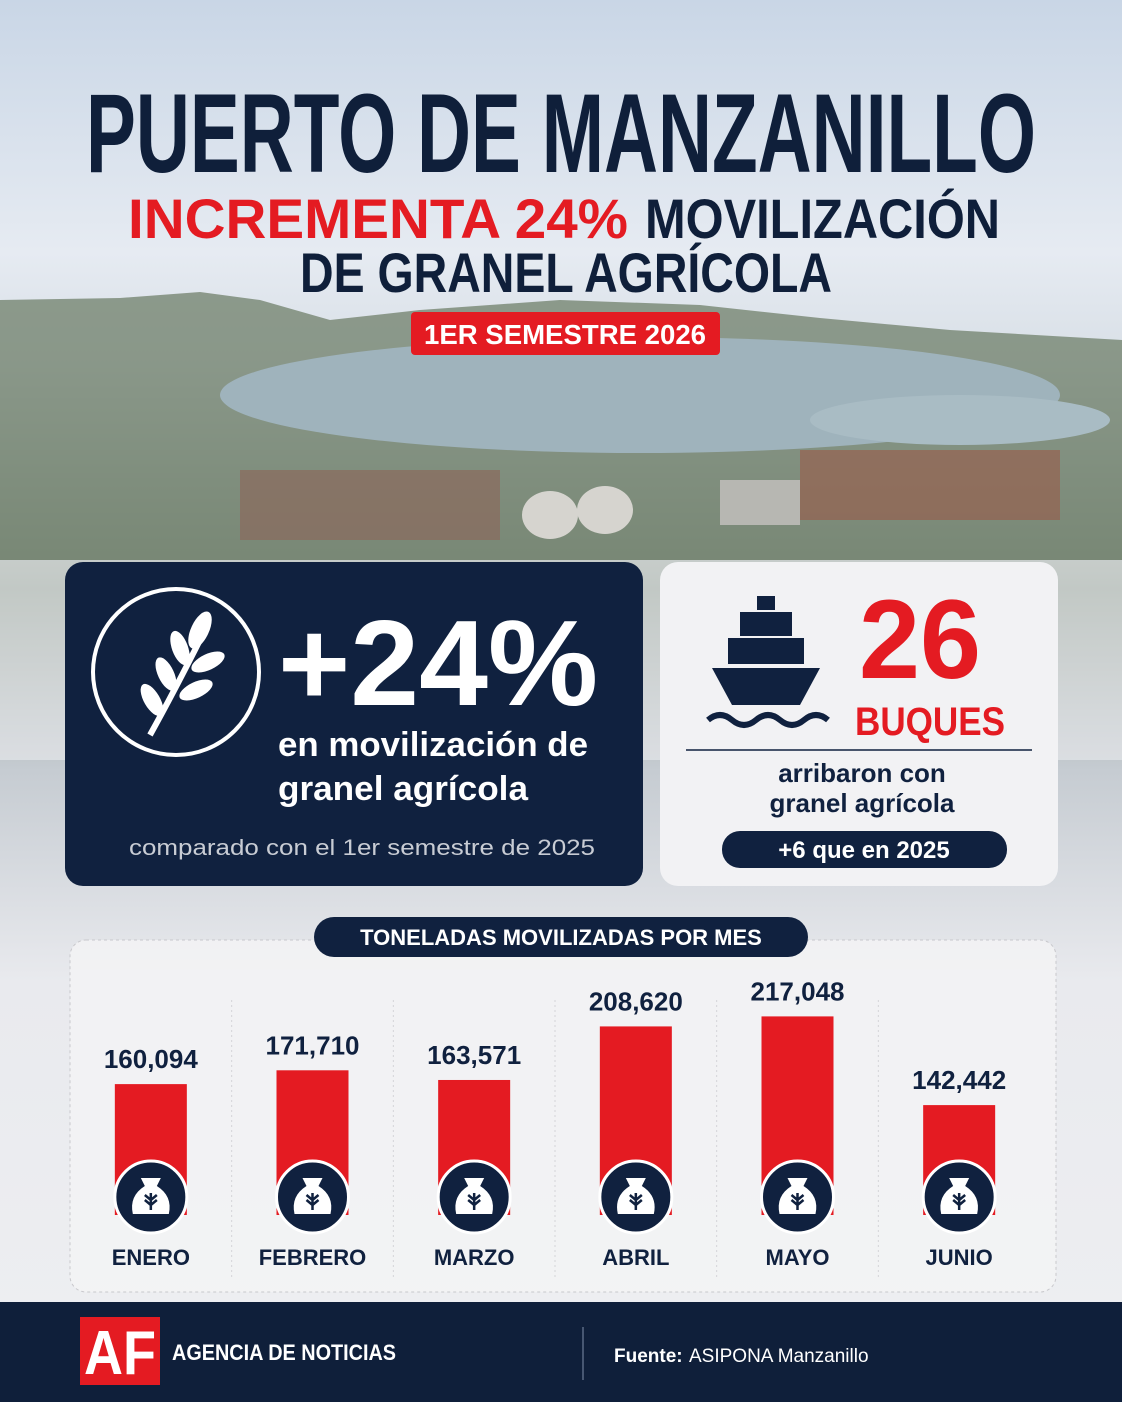  What do you see at coordinates (862, 773) in the screenshot?
I see `stat-text: arribaron con` at bounding box center [862, 773].